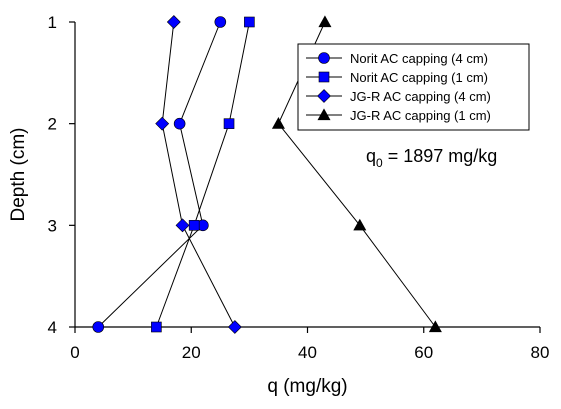 The width and height of the screenshot is (561, 409). What do you see at coordinates (371, 156) in the screenshot?
I see `q0-annotation-base: q` at bounding box center [371, 156].